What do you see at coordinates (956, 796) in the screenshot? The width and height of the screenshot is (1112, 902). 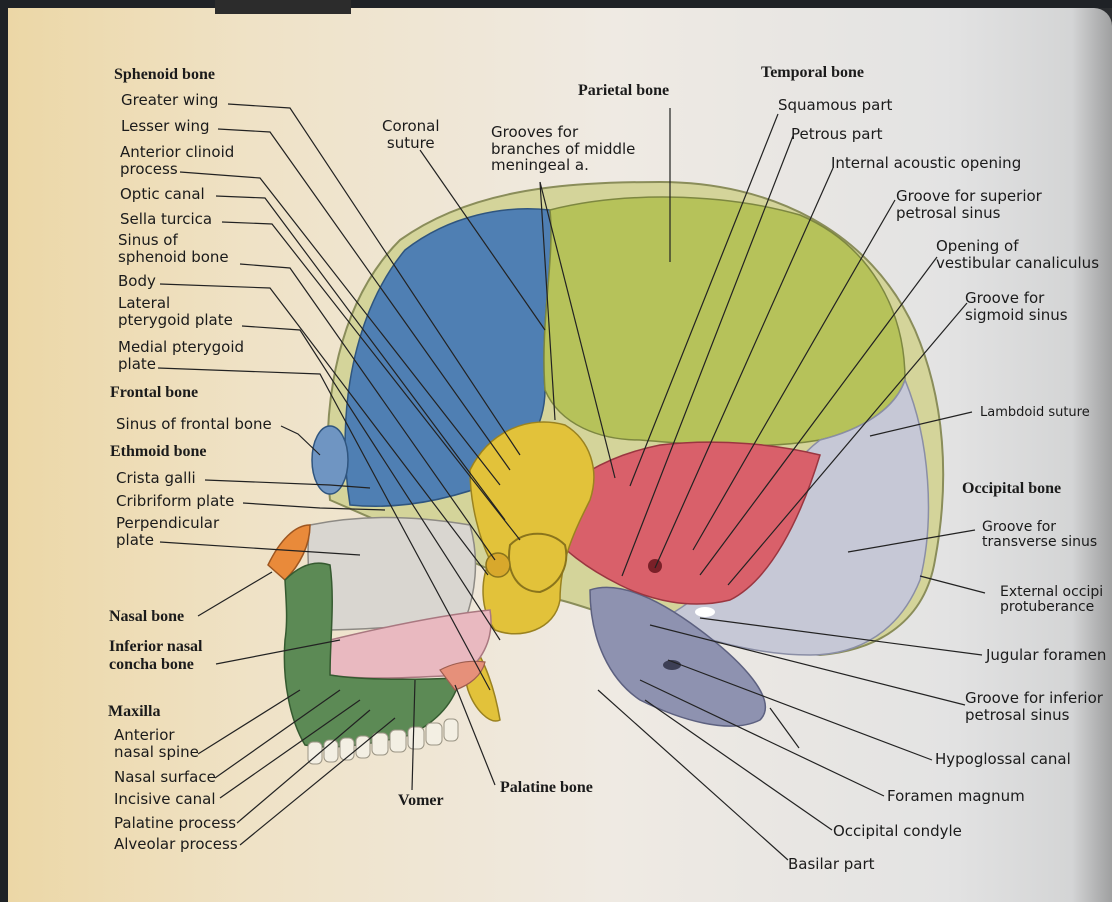 I see `label-foramen-magnum: Foramen magnum` at bounding box center [956, 796].